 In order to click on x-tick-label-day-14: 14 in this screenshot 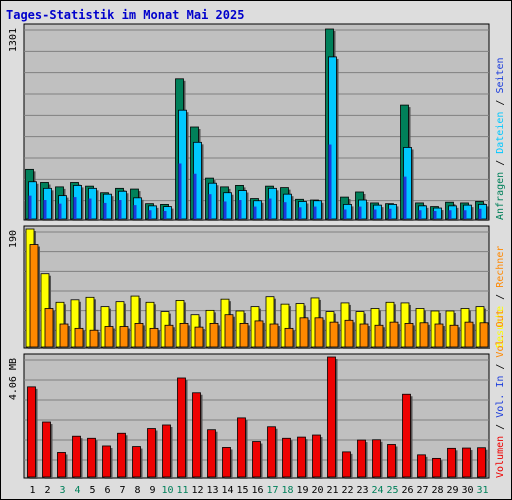, I will do `click(227, 490)`.